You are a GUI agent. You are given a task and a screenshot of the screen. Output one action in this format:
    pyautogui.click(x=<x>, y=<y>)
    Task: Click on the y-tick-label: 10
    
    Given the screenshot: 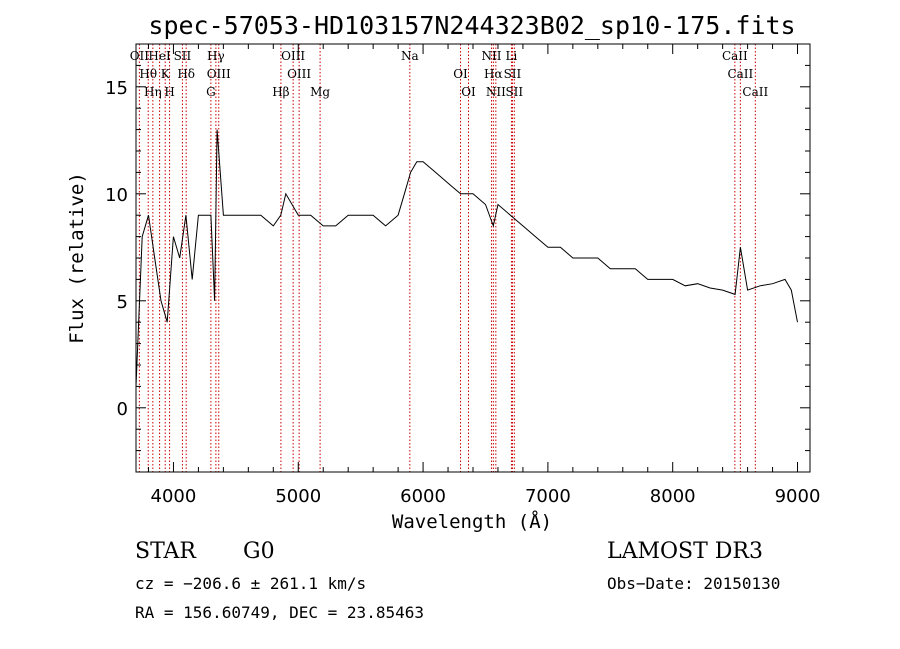 What is the action you would take?
    pyautogui.click(x=116, y=195)
    